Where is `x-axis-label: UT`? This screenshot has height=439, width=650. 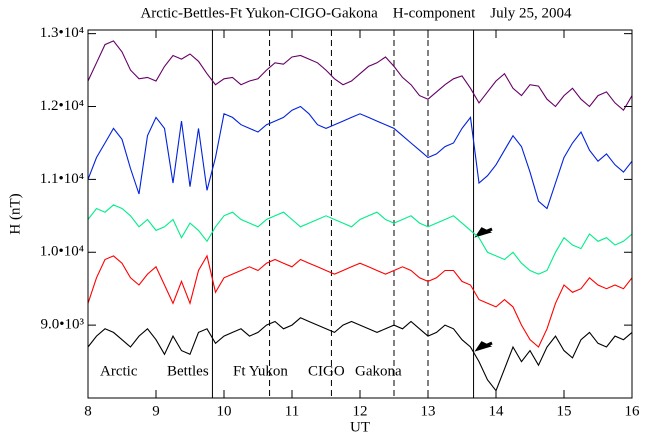 x-axis-label: UT is located at coordinates (360, 427).